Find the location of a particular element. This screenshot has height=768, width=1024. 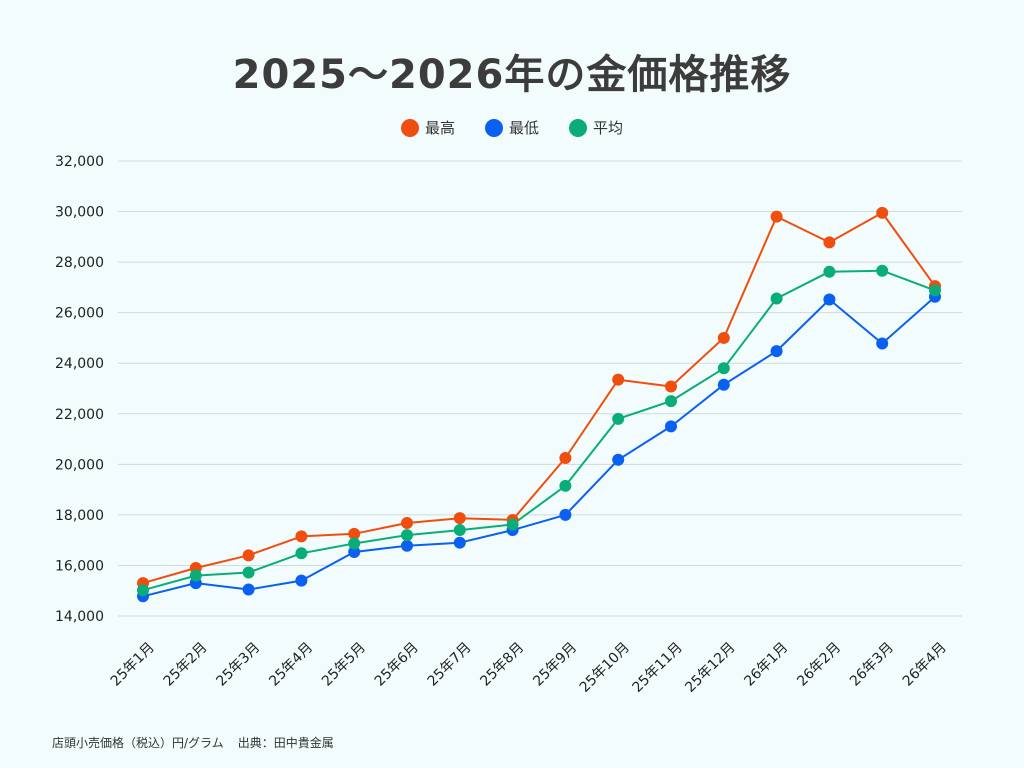

x-tick-label: 25年6月 is located at coordinates (397, 665).